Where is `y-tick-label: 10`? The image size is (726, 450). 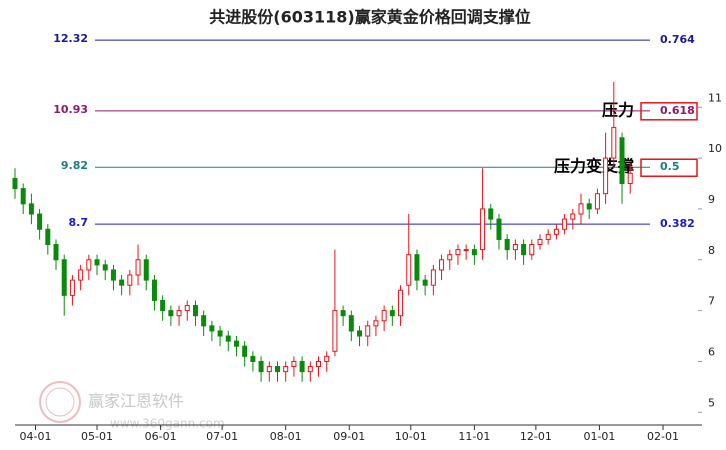
y-tick-label: 10 is located at coordinates (715, 148).